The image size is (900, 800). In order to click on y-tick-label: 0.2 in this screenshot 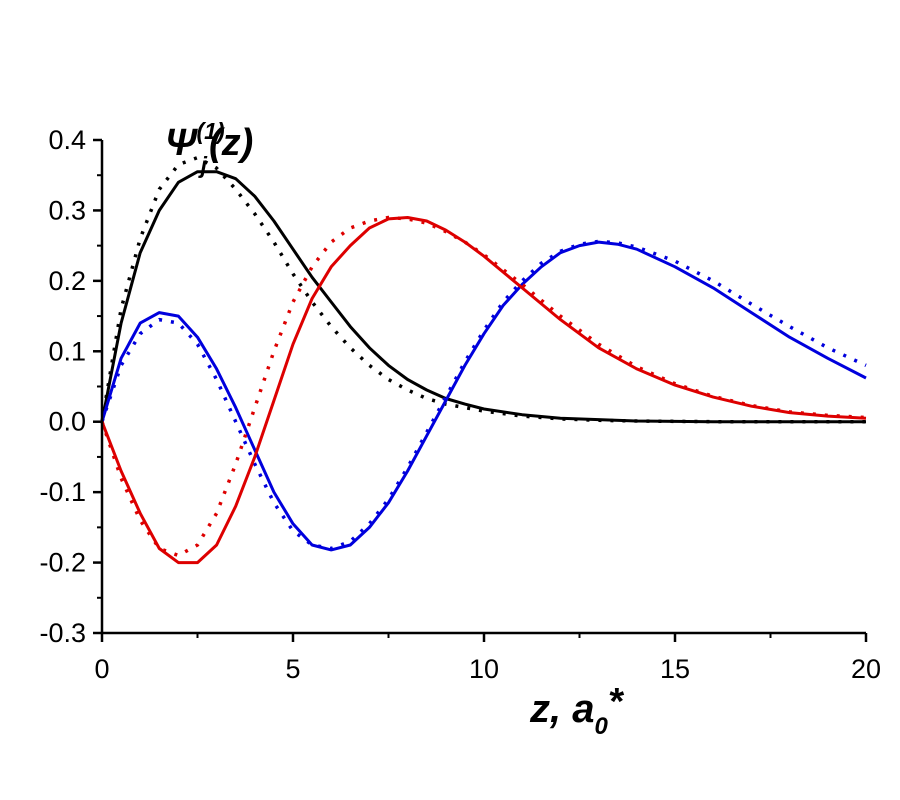, I will do `click(67, 281)`.